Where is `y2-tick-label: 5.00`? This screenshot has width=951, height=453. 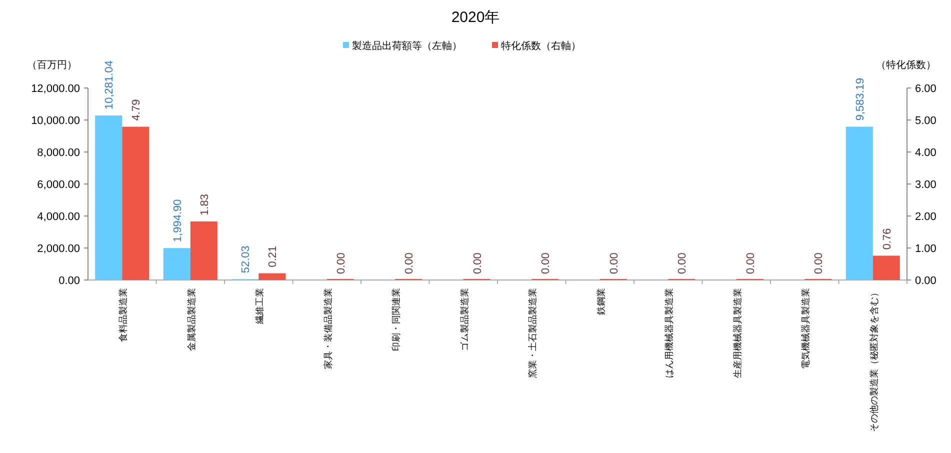 y2-tick-label: 5.00 is located at coordinates (925, 121).